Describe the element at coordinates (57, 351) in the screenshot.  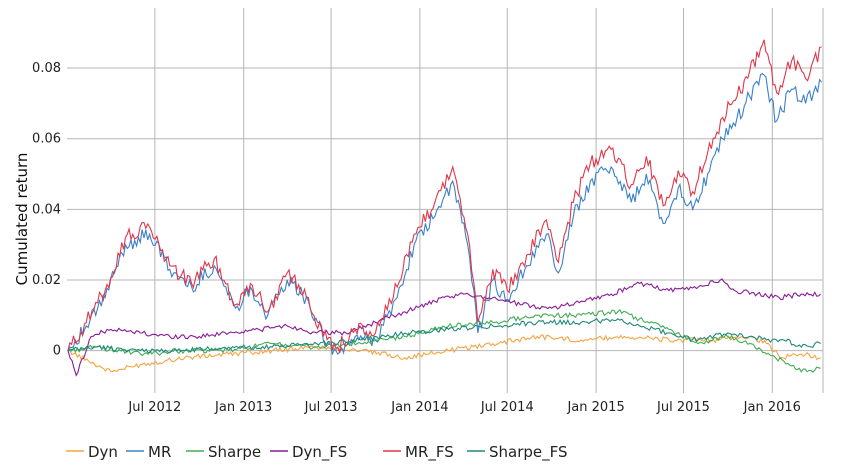
I see `y-tick-label: 0` at that location.